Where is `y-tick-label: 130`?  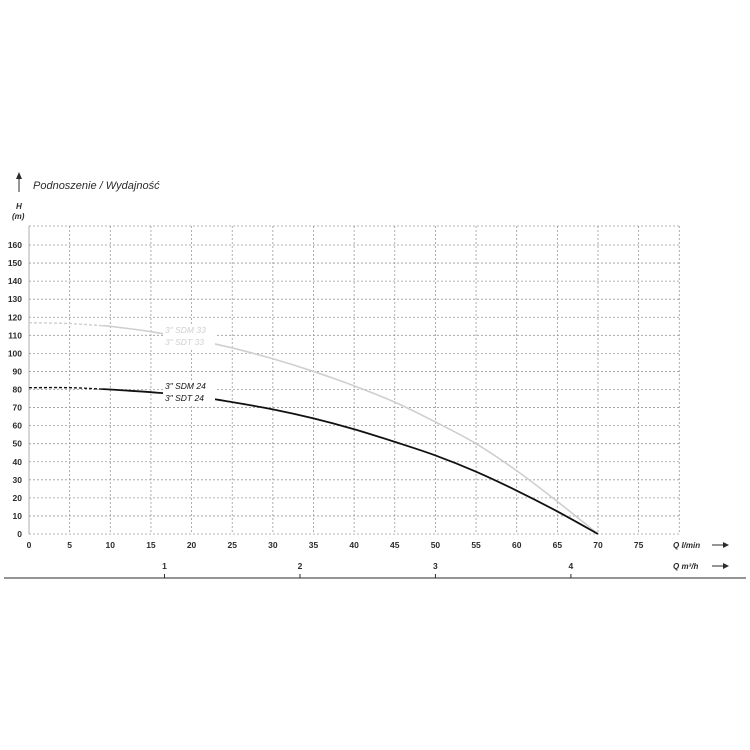 y-tick-label: 130 is located at coordinates (15, 299).